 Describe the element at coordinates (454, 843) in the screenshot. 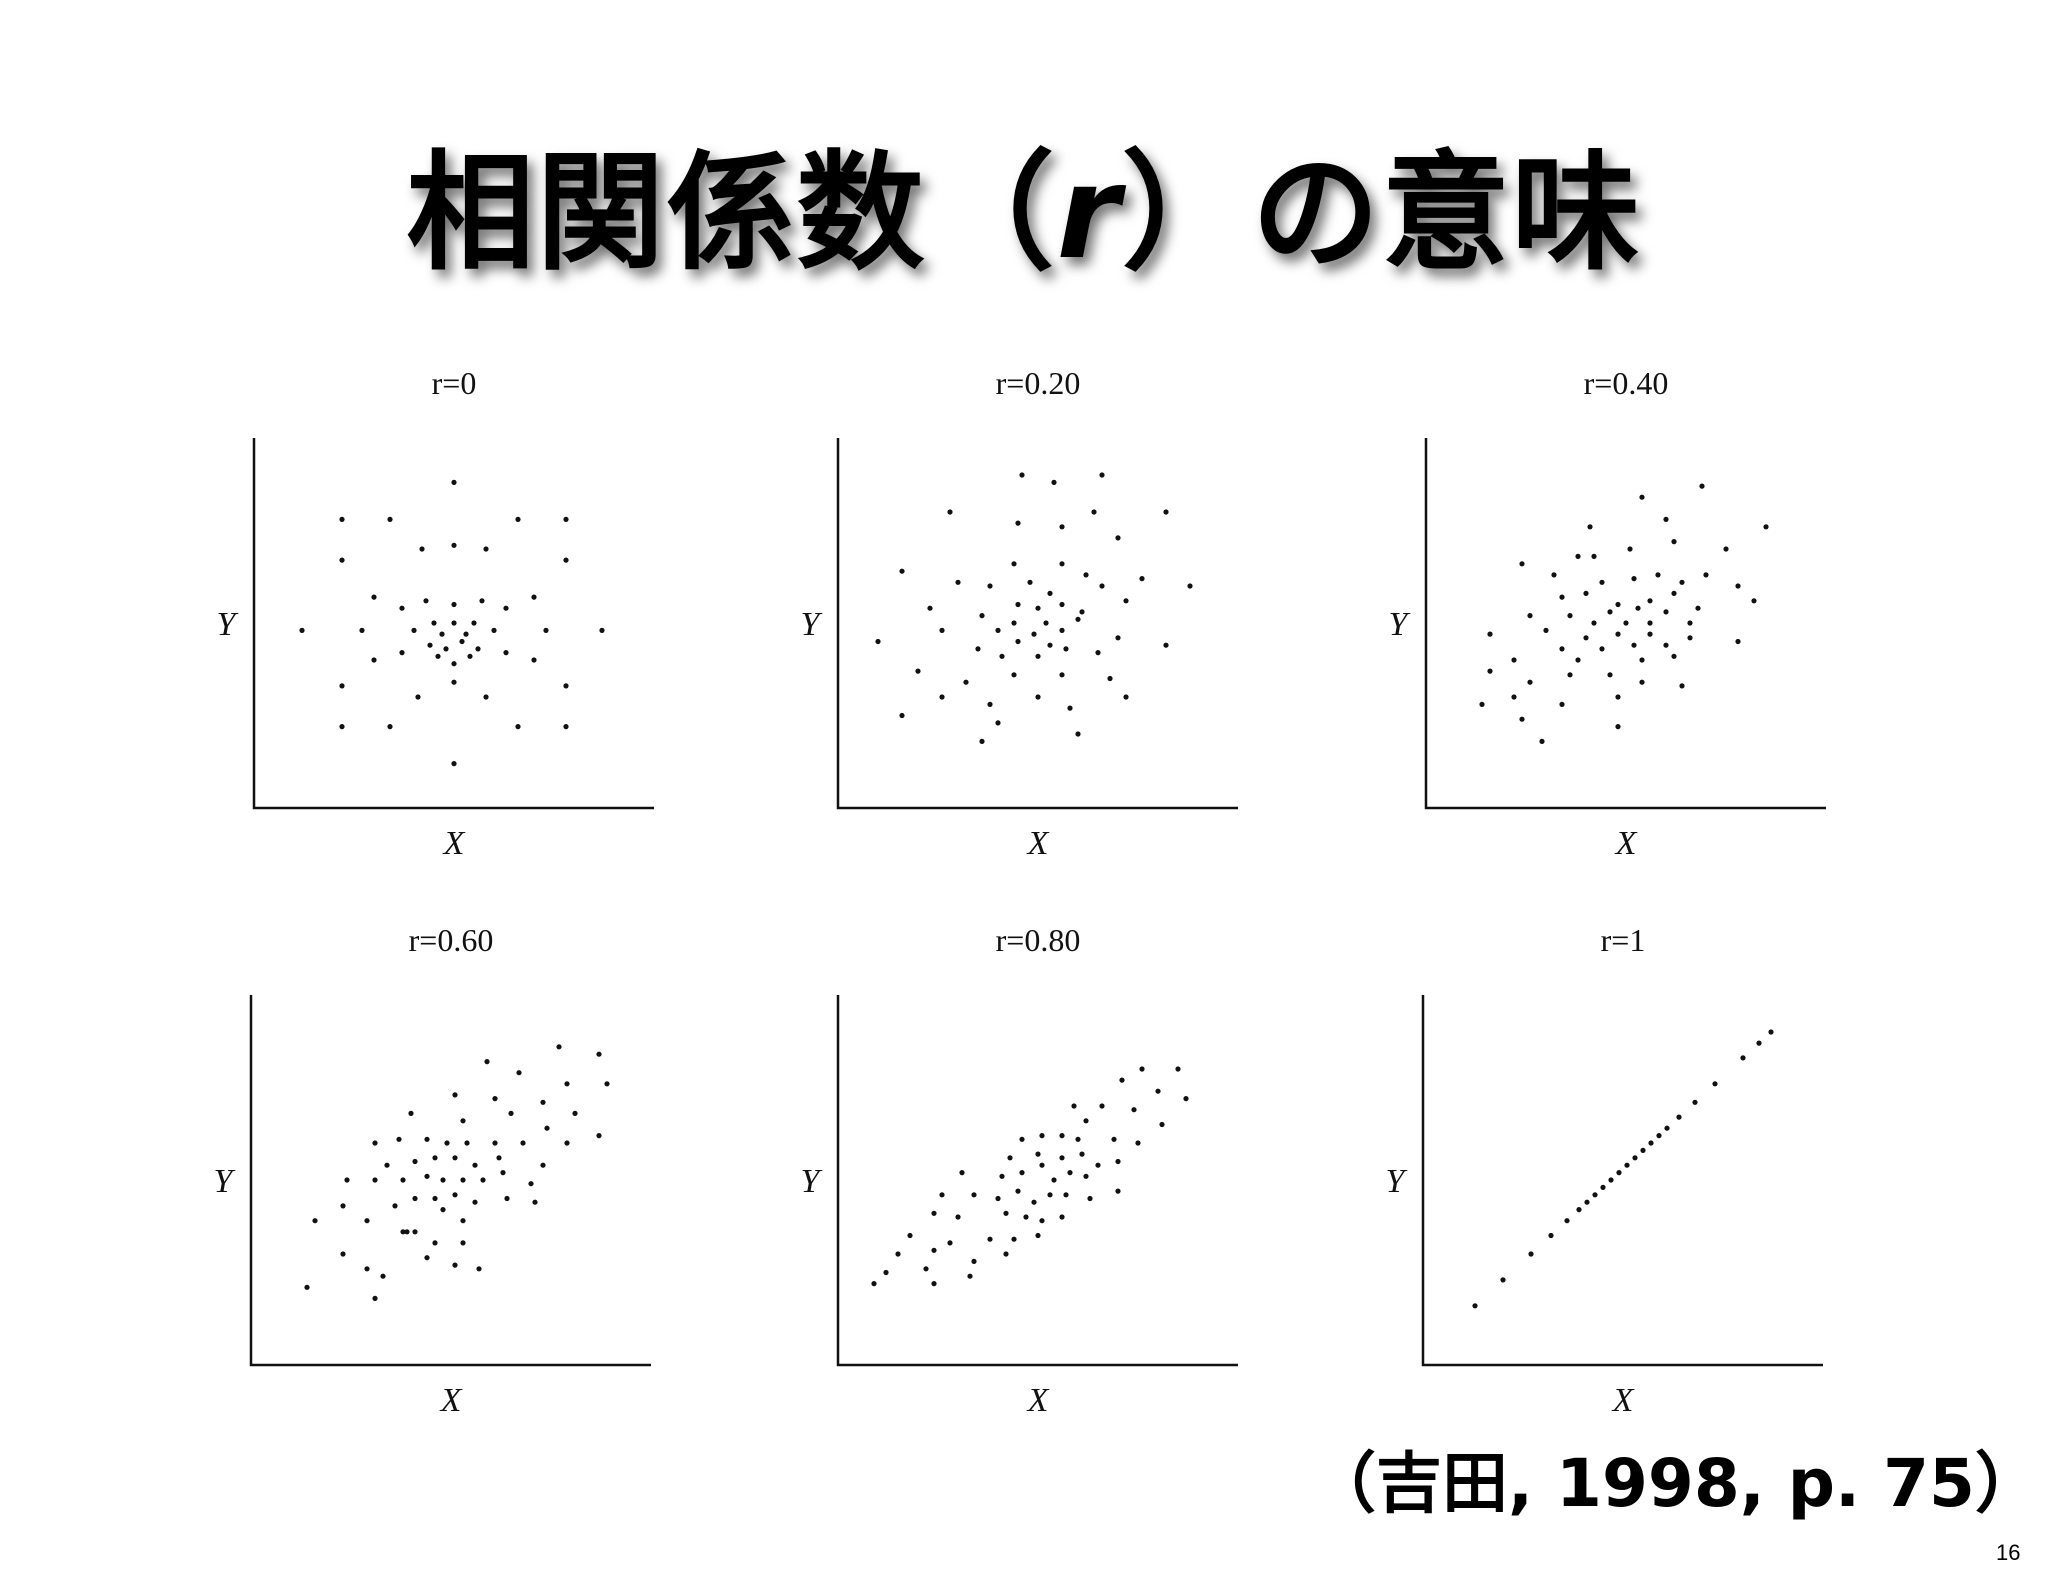

I see `x-axis-label: X` at that location.